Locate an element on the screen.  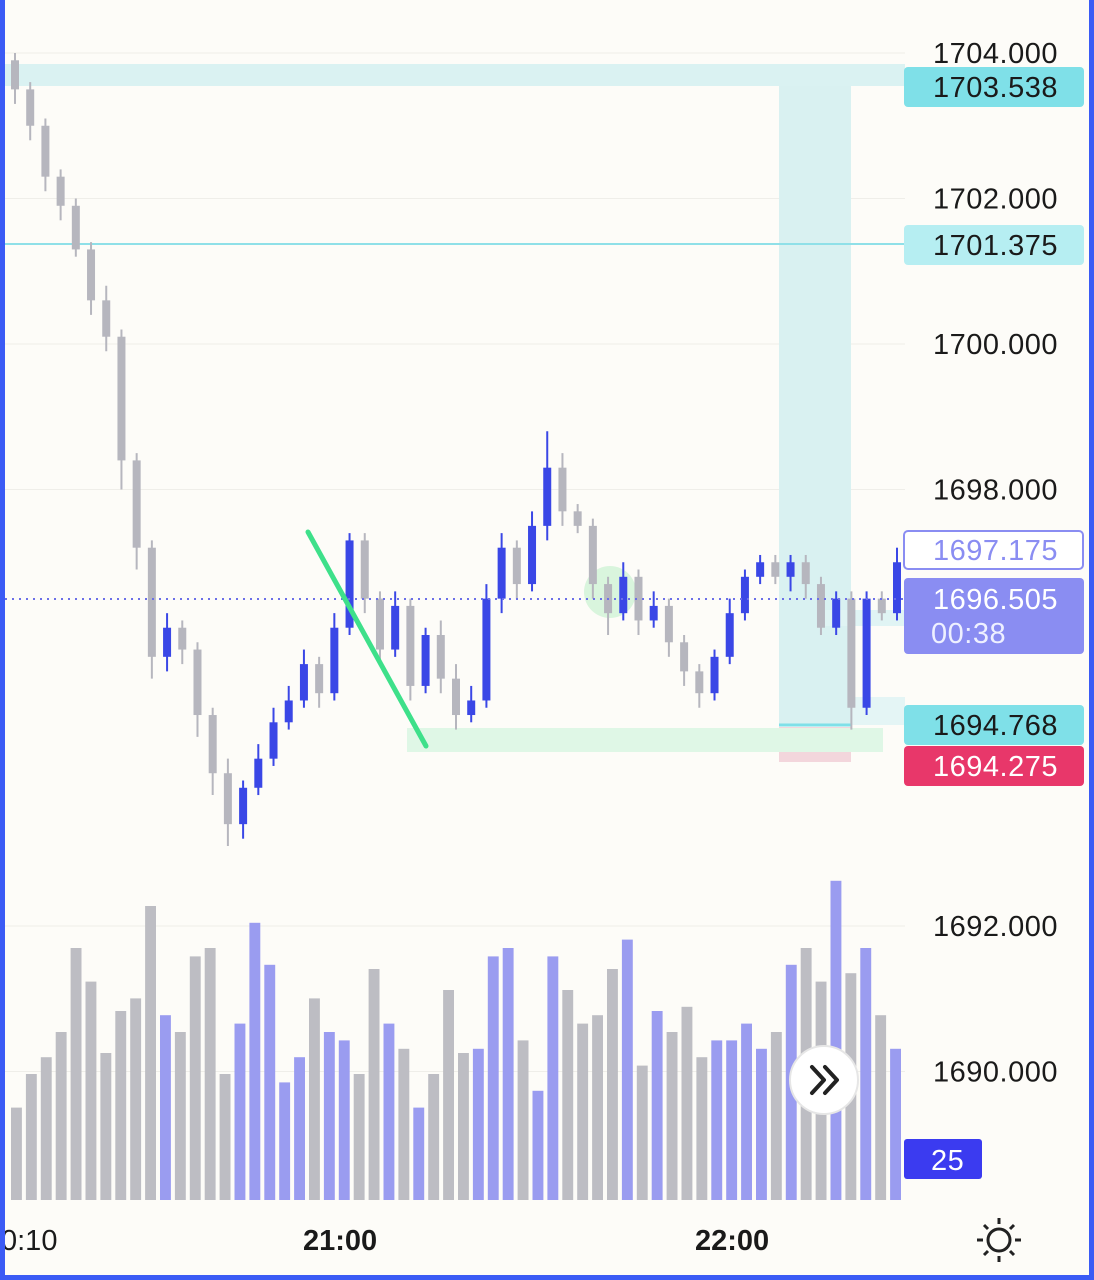
green-support-zone is located at coordinates (645, 740).